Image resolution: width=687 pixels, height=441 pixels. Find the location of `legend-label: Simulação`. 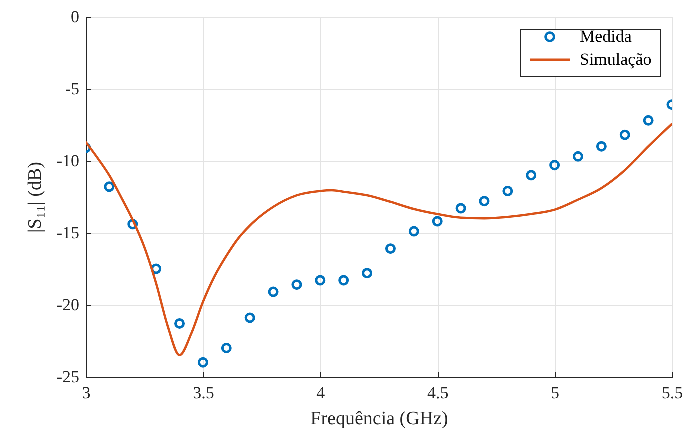

legend-label: Simulação is located at coordinates (616, 59).